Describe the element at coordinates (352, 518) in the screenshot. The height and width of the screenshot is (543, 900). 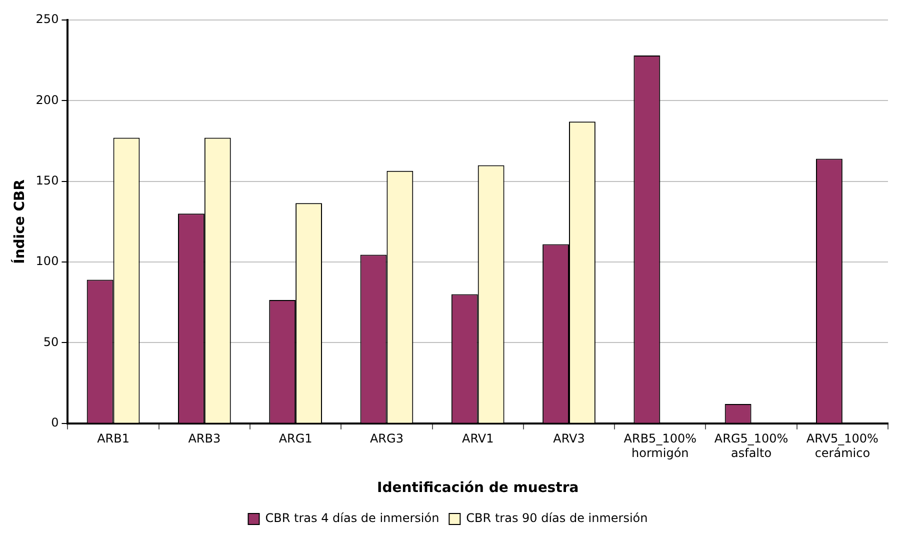
I see `legend-label: CBR tras 4 días de inmersión` at that location.